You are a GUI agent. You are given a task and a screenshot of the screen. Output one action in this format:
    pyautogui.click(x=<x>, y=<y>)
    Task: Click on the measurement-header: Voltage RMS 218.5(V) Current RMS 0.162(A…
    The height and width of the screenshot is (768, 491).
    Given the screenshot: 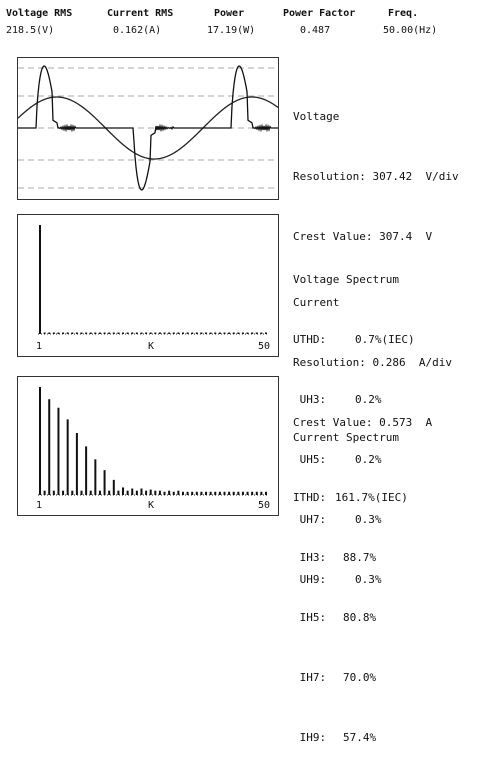 What is the action you would take?
    pyautogui.click(x=245, y=21)
    